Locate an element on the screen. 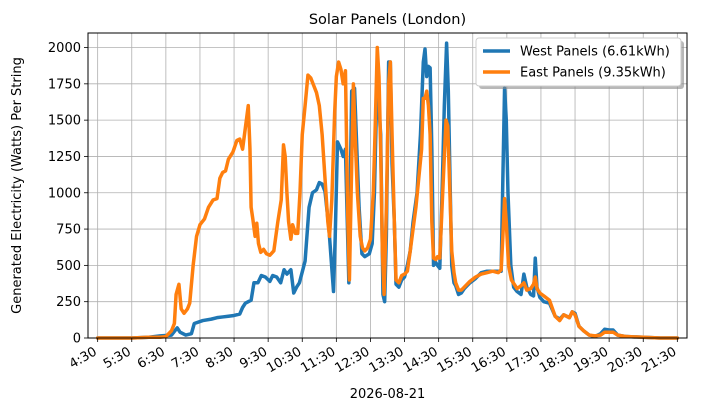  x-tick-label: 10:30 is located at coordinates (284, 360).